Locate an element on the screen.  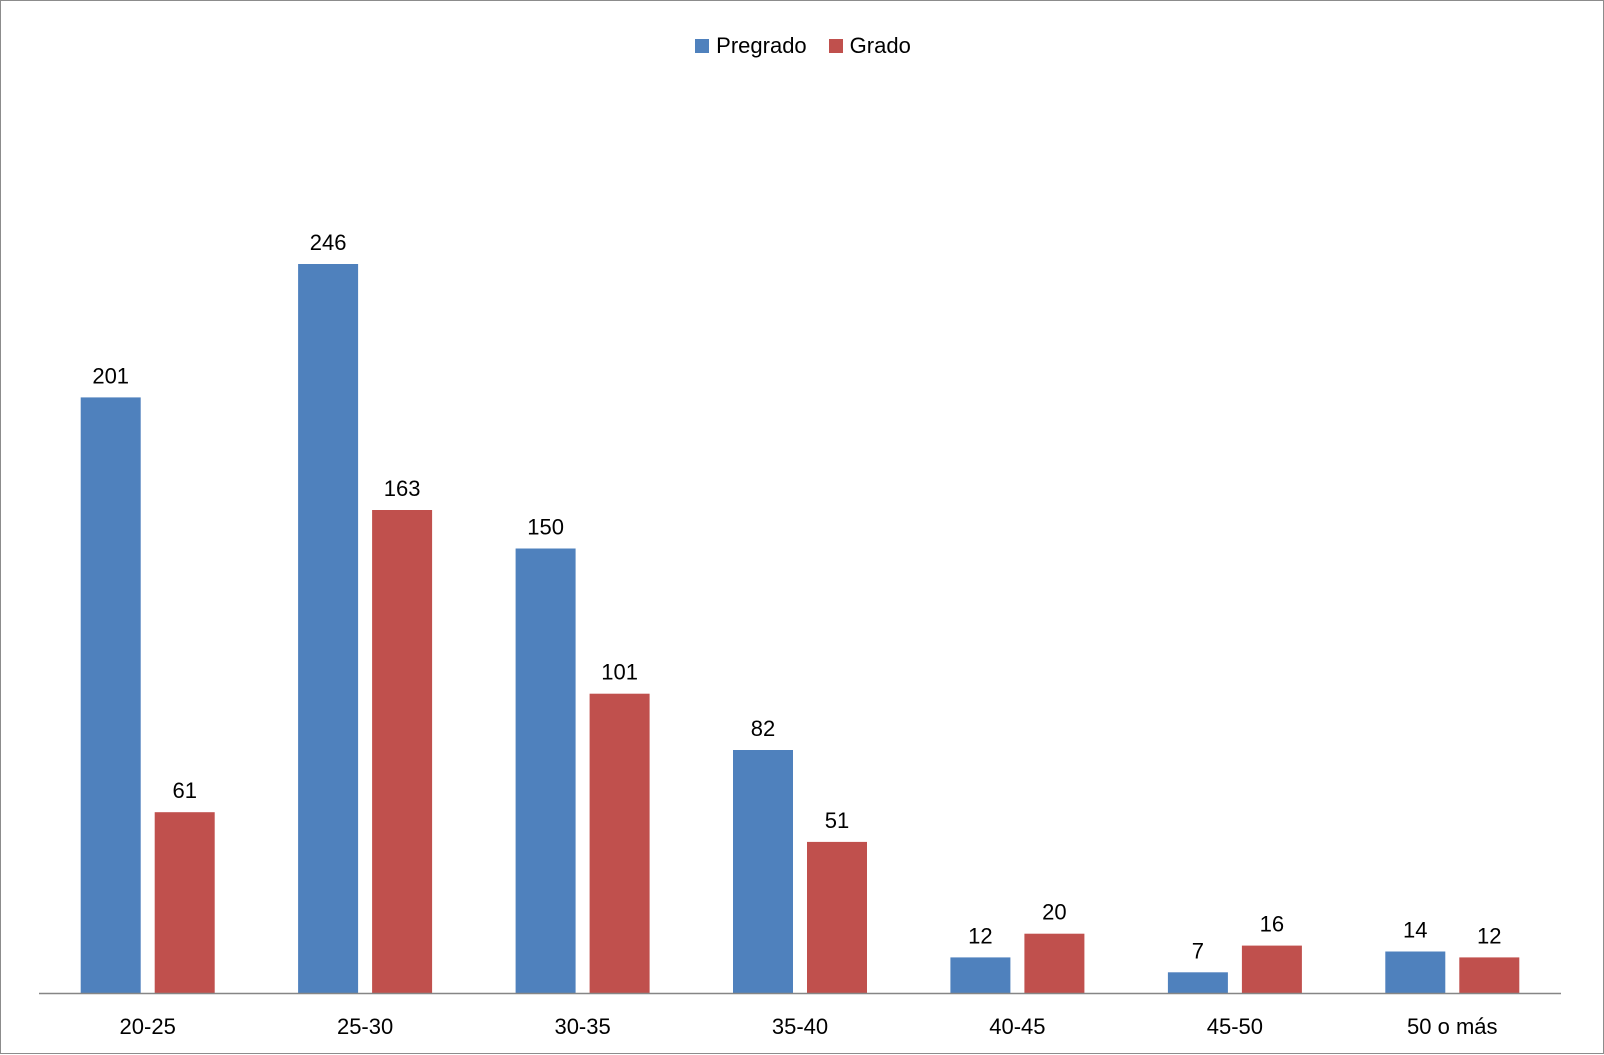
legend-item-pregrado: Pregrado is located at coordinates (751, 46).